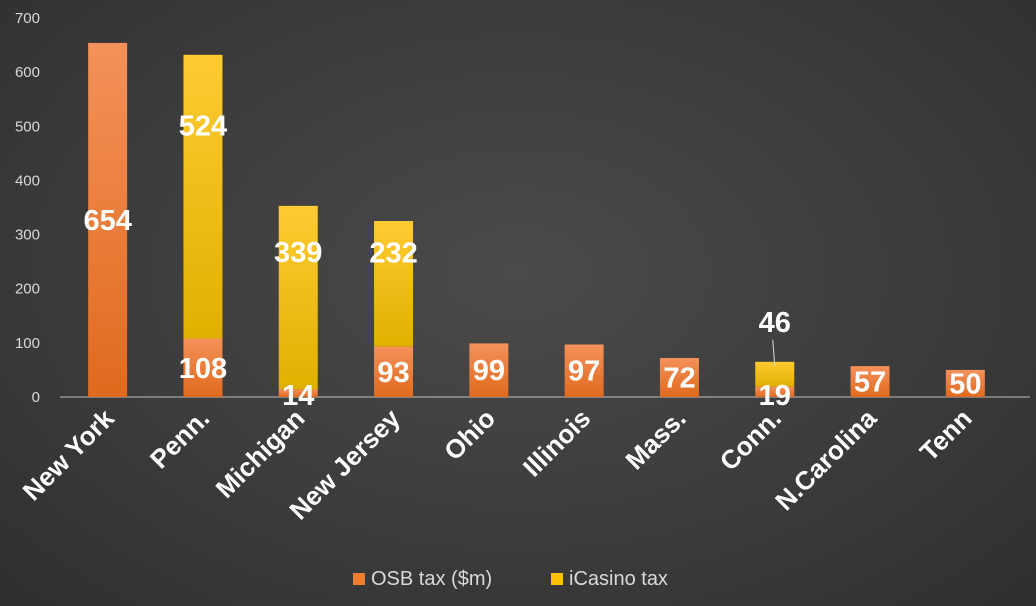 Image resolution: width=1036 pixels, height=606 pixels. I want to click on data-label: 46, so click(775, 323).